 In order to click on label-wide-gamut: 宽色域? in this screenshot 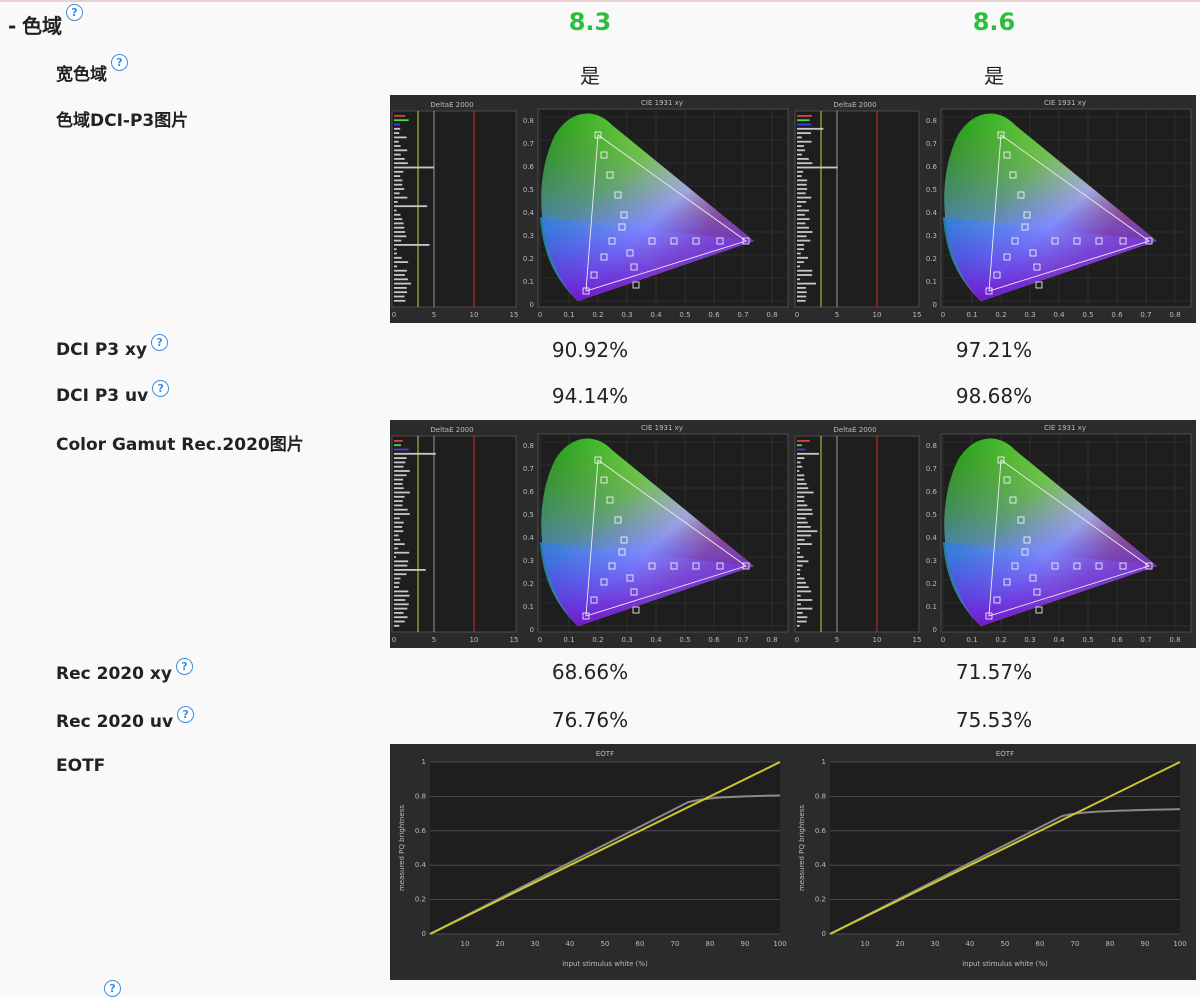, I will do `click(92, 69)`.